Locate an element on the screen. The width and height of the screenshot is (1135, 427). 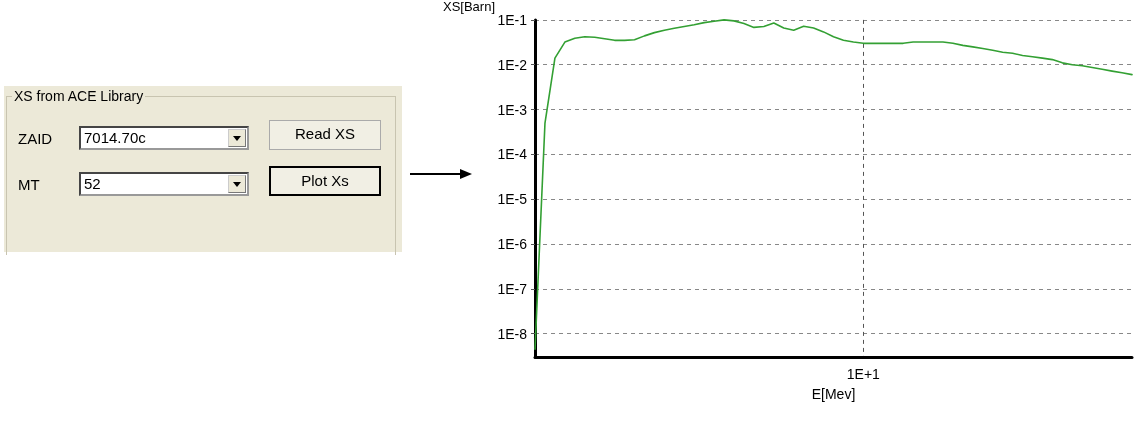
y-tick-label: 1E-1 is located at coordinates (512, 19).